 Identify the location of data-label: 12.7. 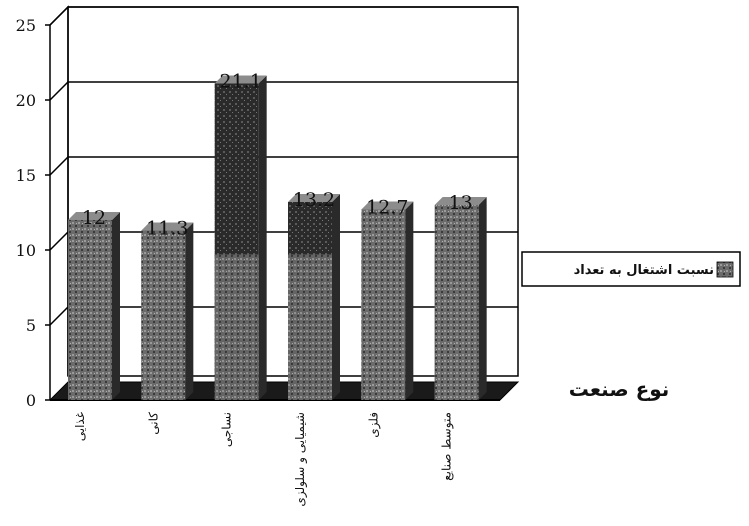
(387, 208).